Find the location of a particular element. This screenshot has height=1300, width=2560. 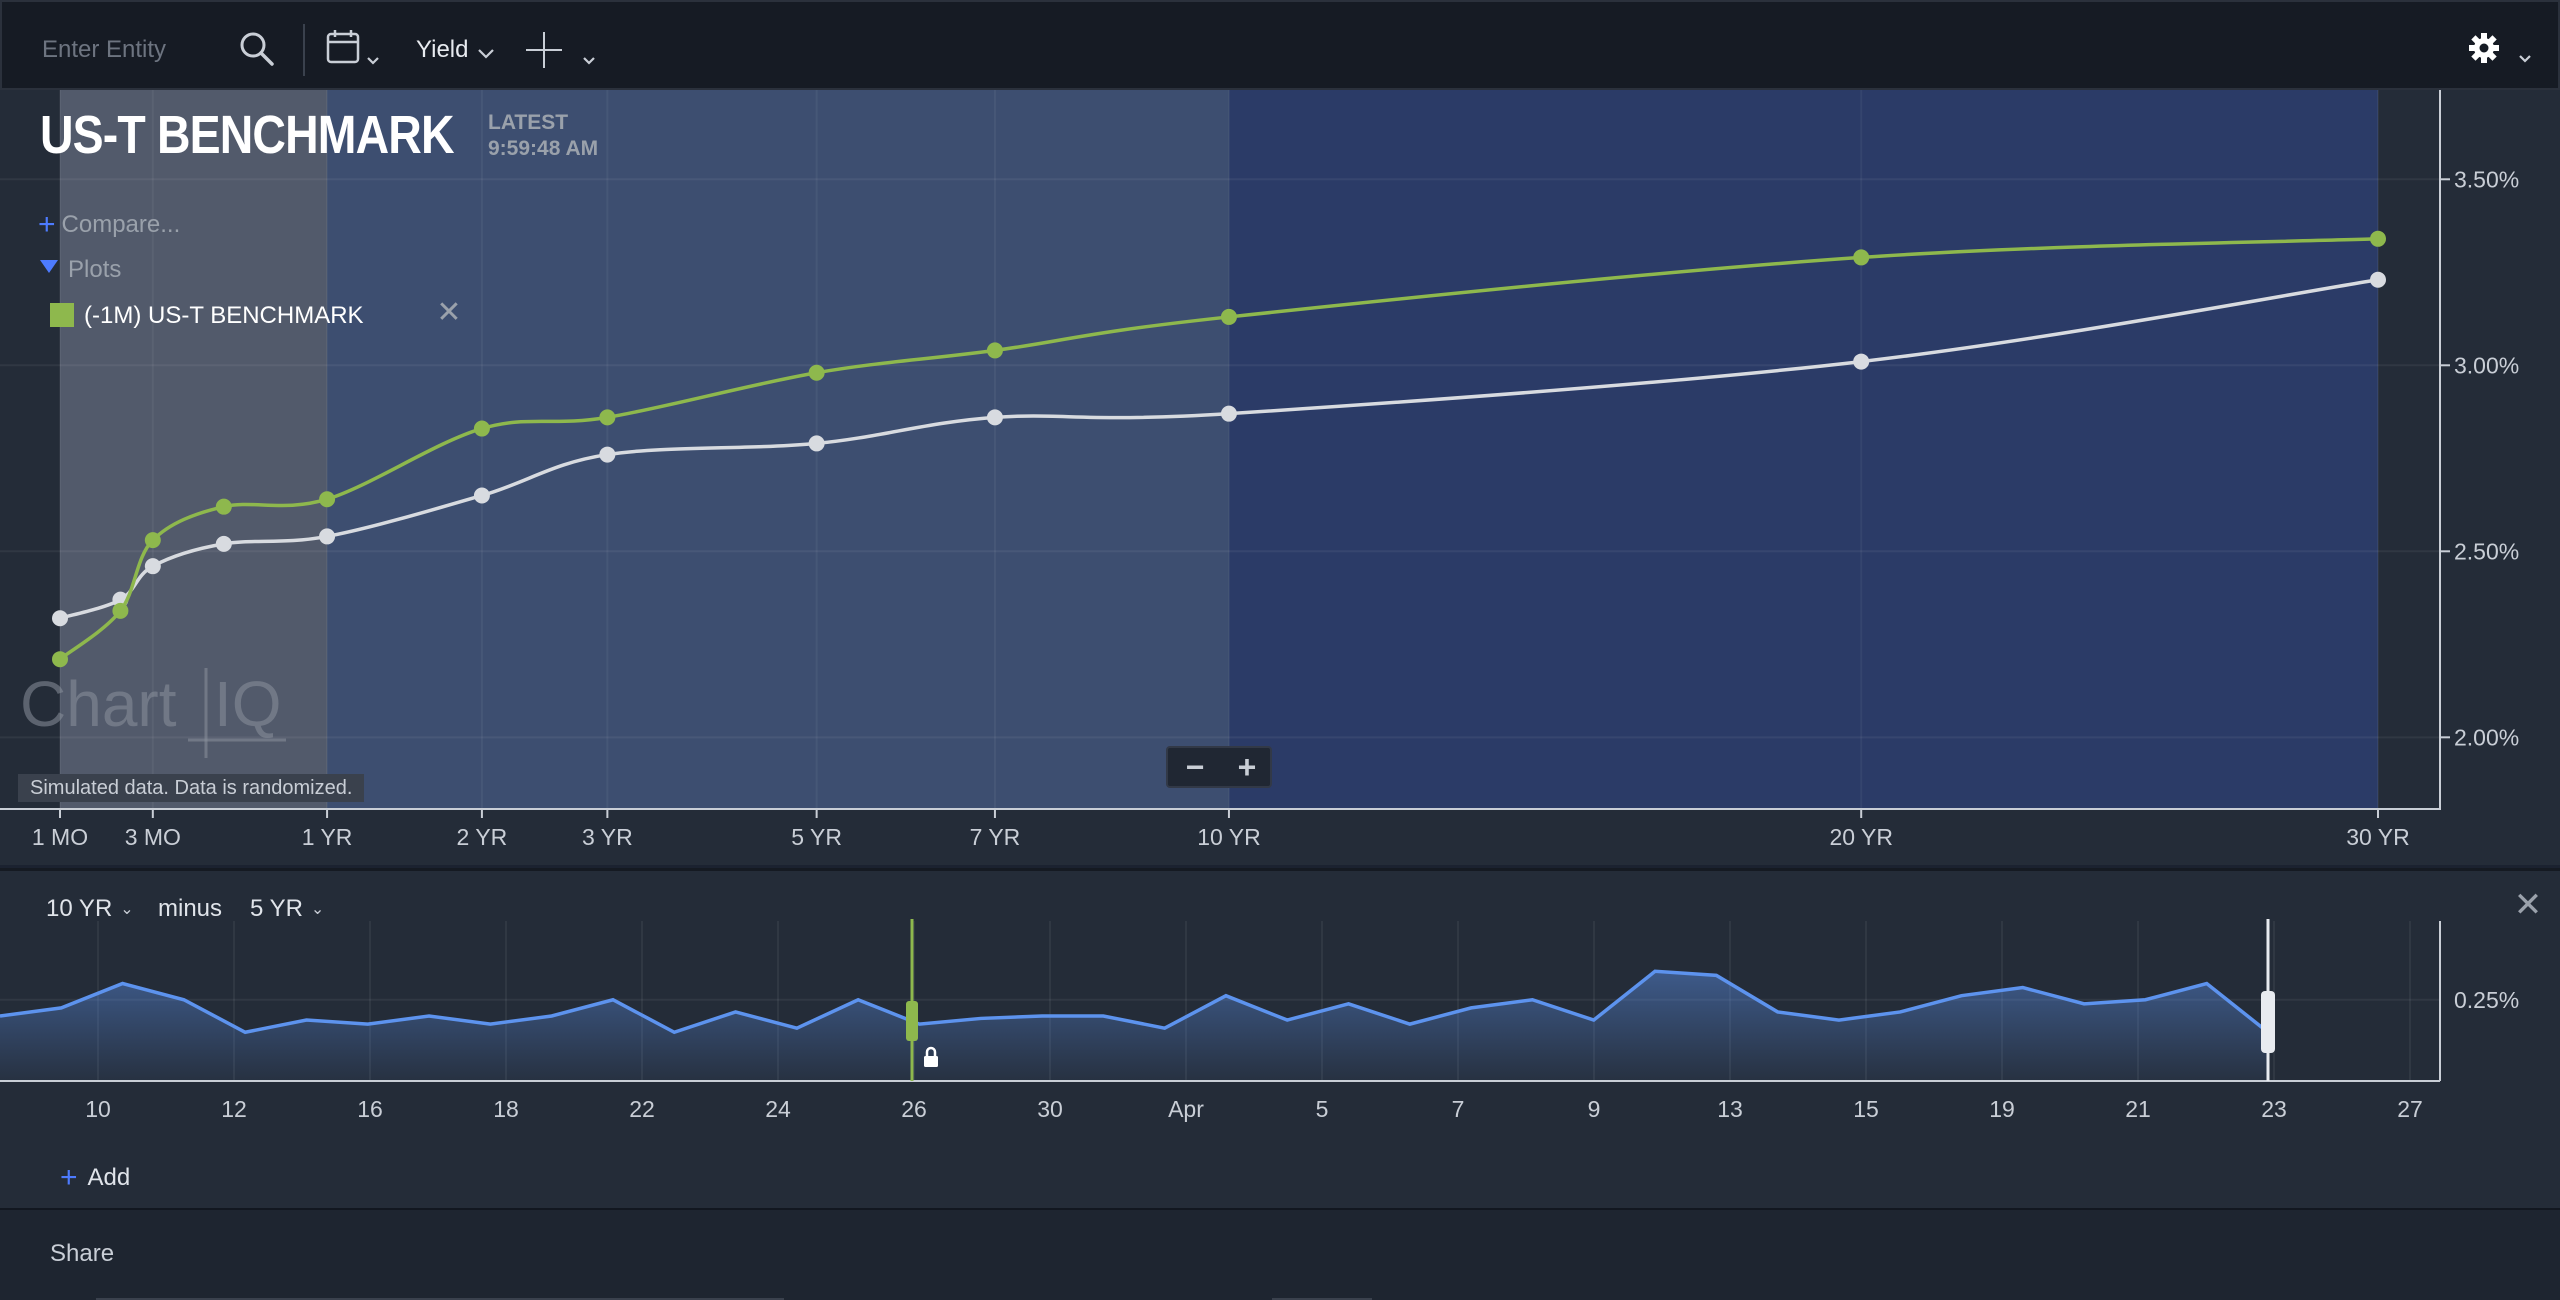

toolbar: Yield is located at coordinates (1280, 45).